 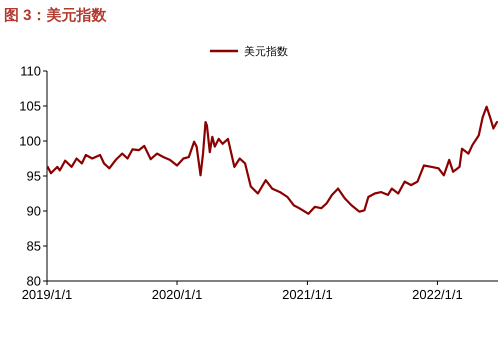 What do you see at coordinates (56, 15) in the screenshot?
I see `chart-title: 图 3：美元指数` at bounding box center [56, 15].